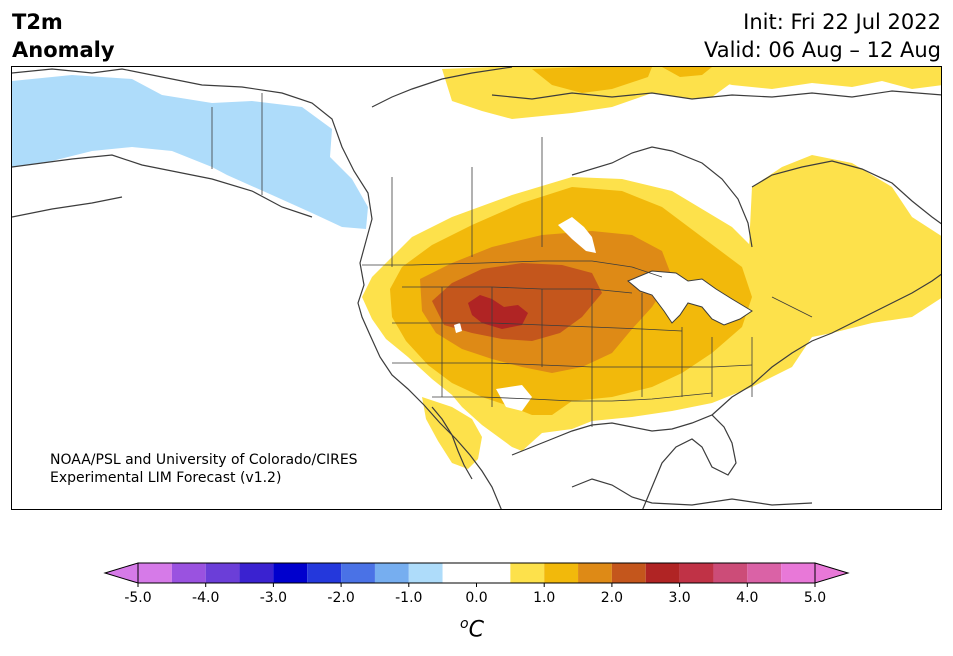 This screenshot has height=656, width=953. I want to click on colorbar-unit: oC, so click(472, 629).